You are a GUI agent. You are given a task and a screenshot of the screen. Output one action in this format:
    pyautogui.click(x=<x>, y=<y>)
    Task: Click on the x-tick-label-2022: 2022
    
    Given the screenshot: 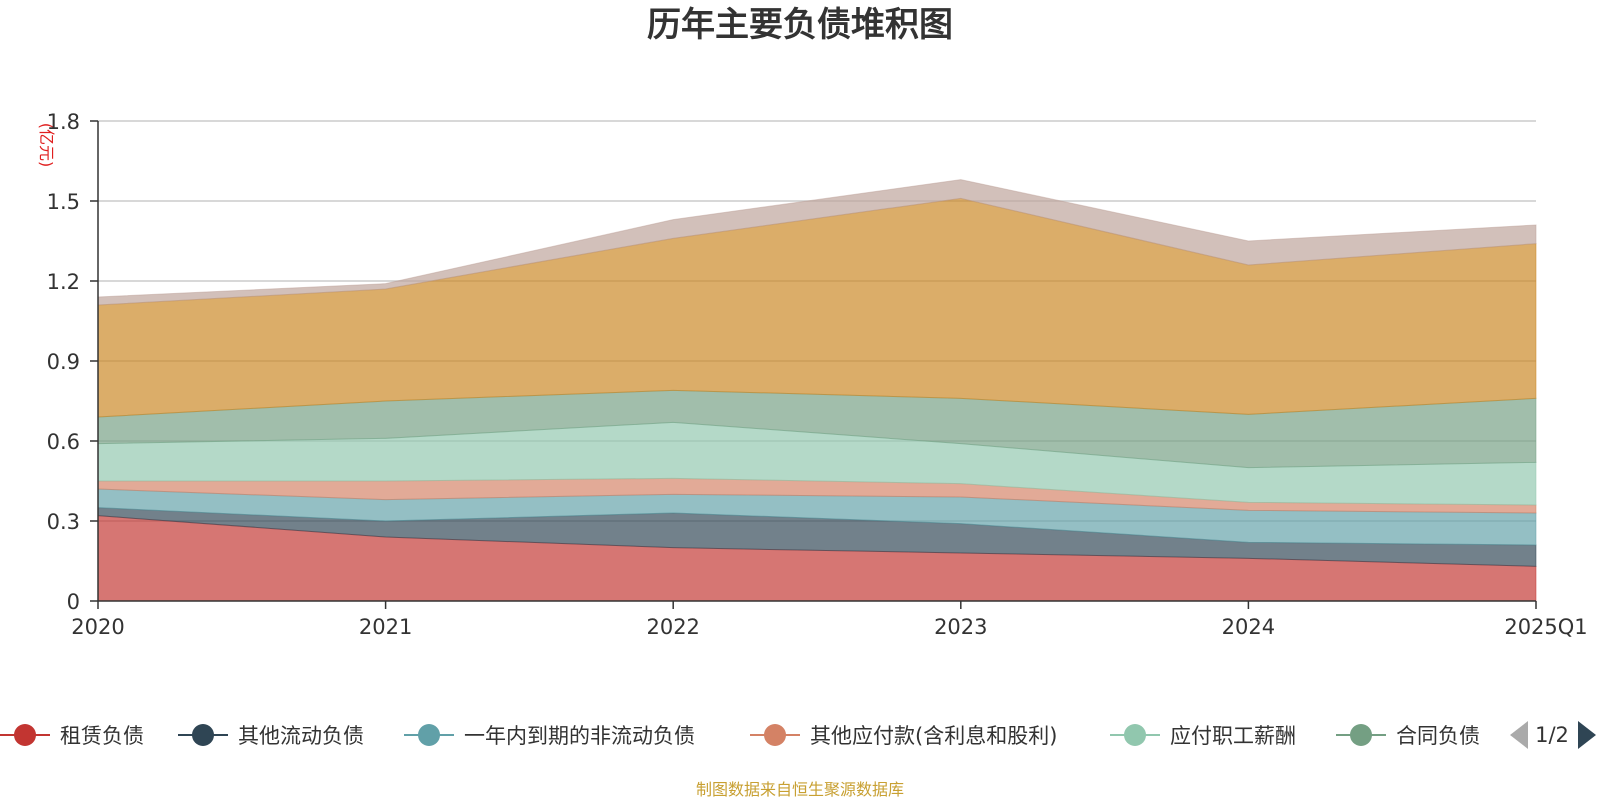 What is the action you would take?
    pyautogui.click(x=672, y=627)
    